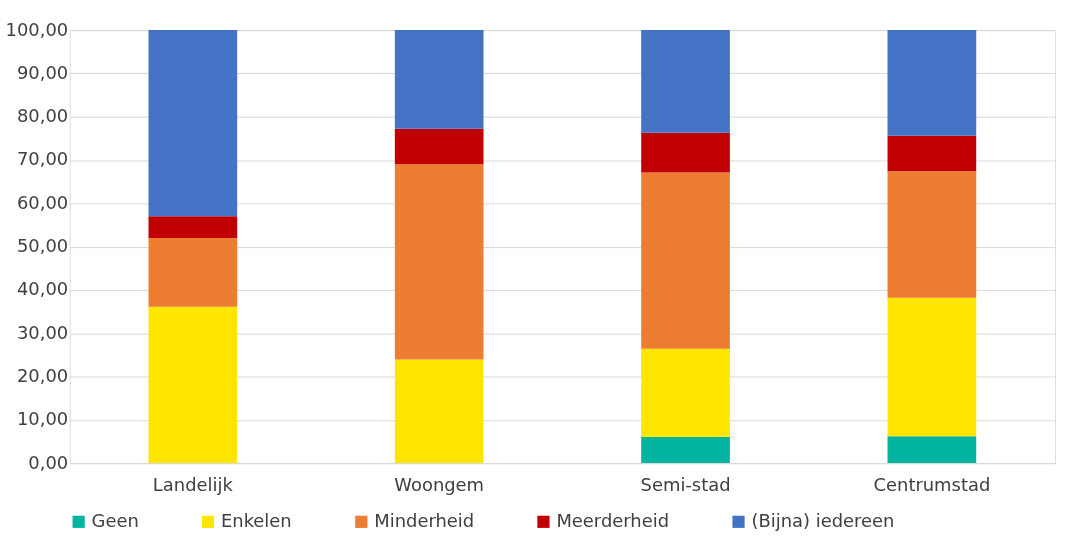 This screenshot has width=1065, height=557. I want to click on y-tick-label: 60,00, so click(42, 202).